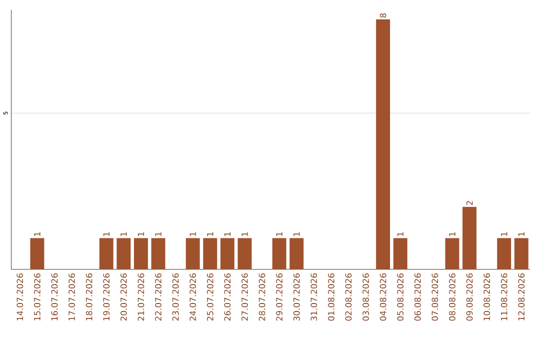 This screenshot has height=339, width=540. I want to click on x-tick-label: 03.08.2026, so click(365, 297).